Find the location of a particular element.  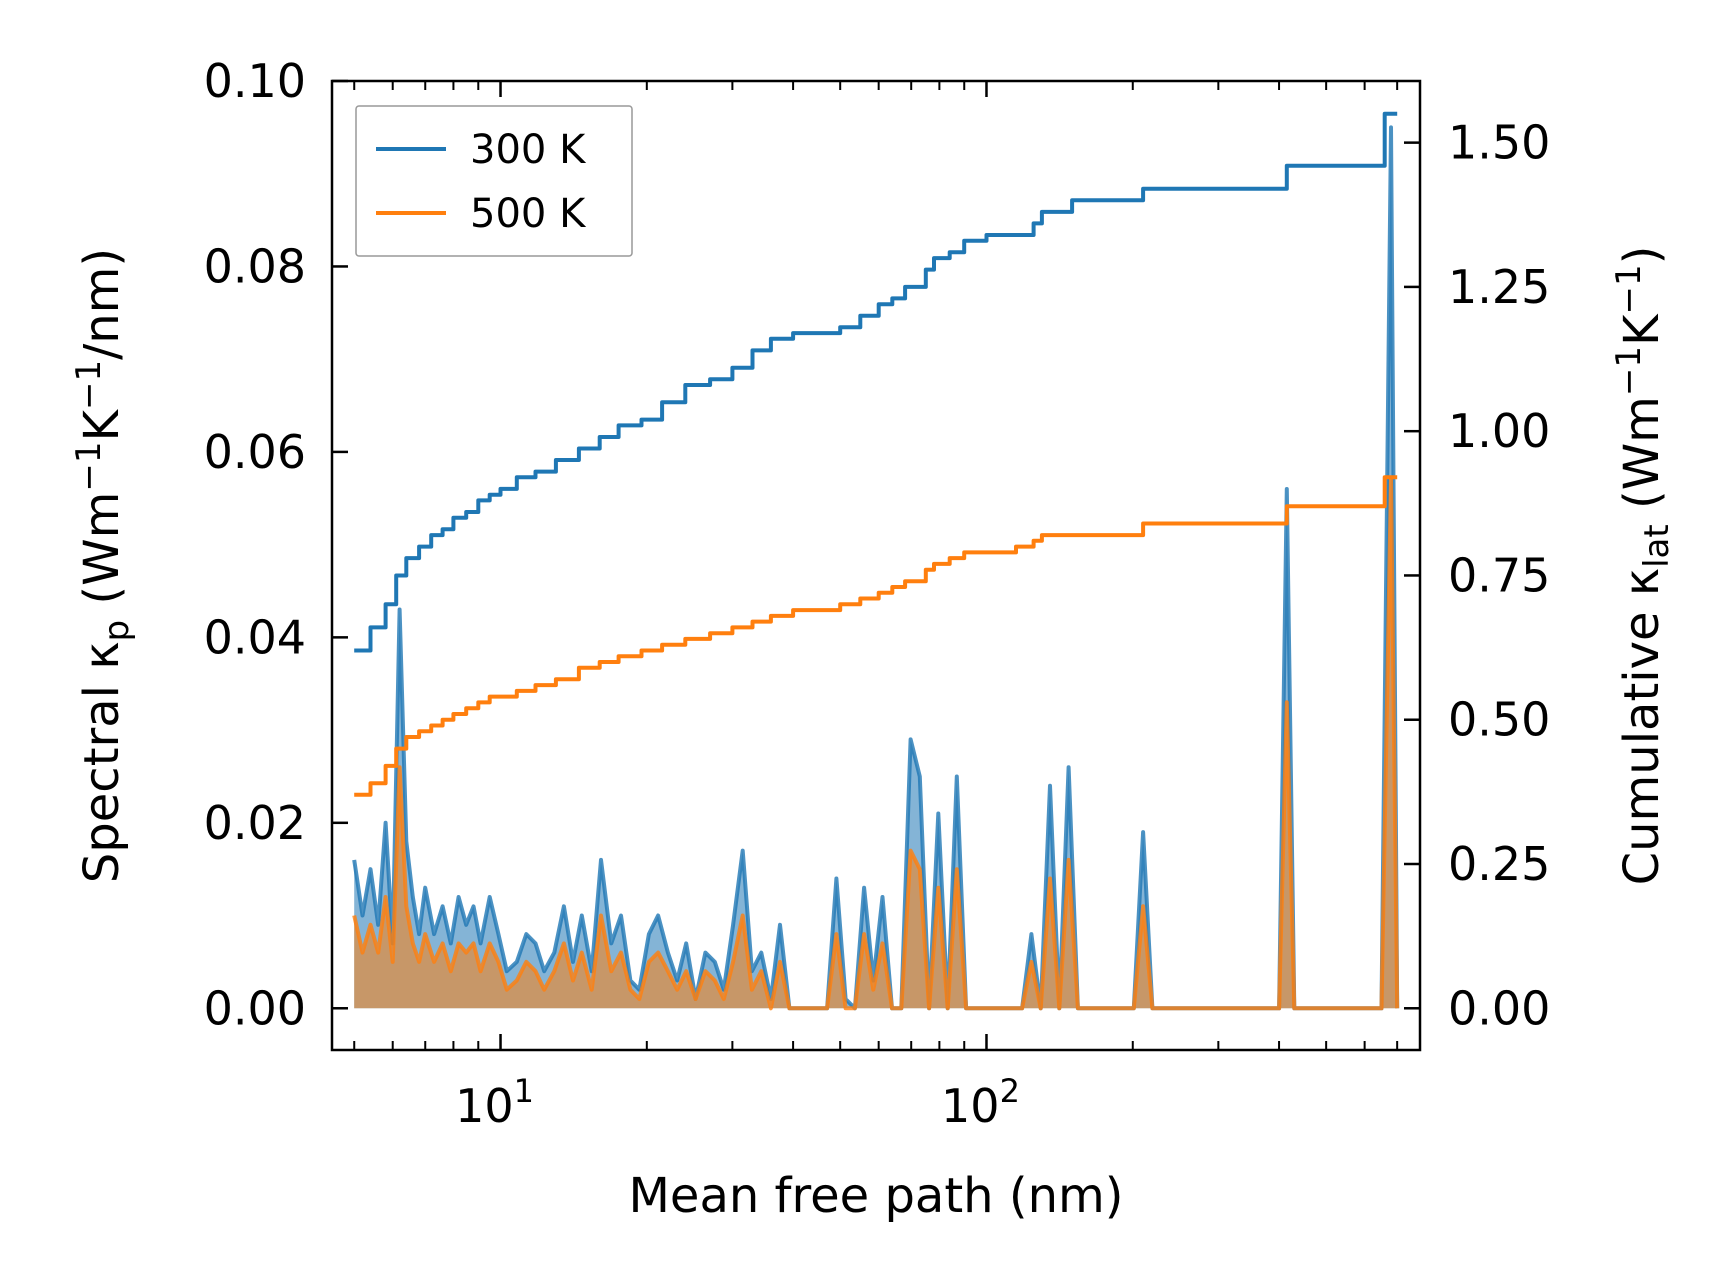

y-left-label-sub: p is located at coordinates (117, 631).